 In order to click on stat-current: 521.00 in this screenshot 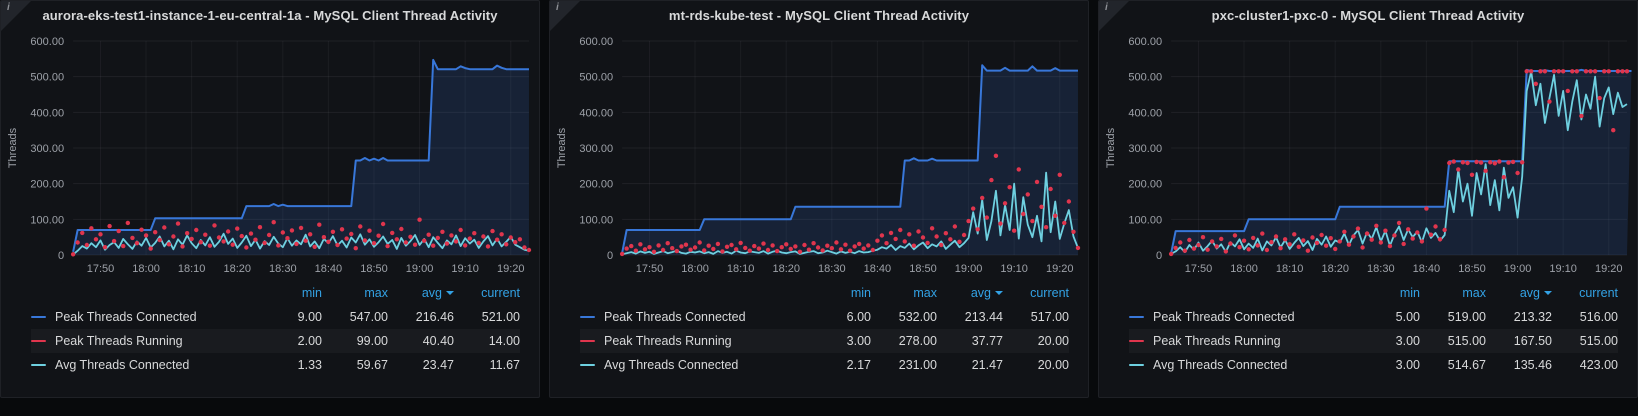, I will do `click(500, 317)`.